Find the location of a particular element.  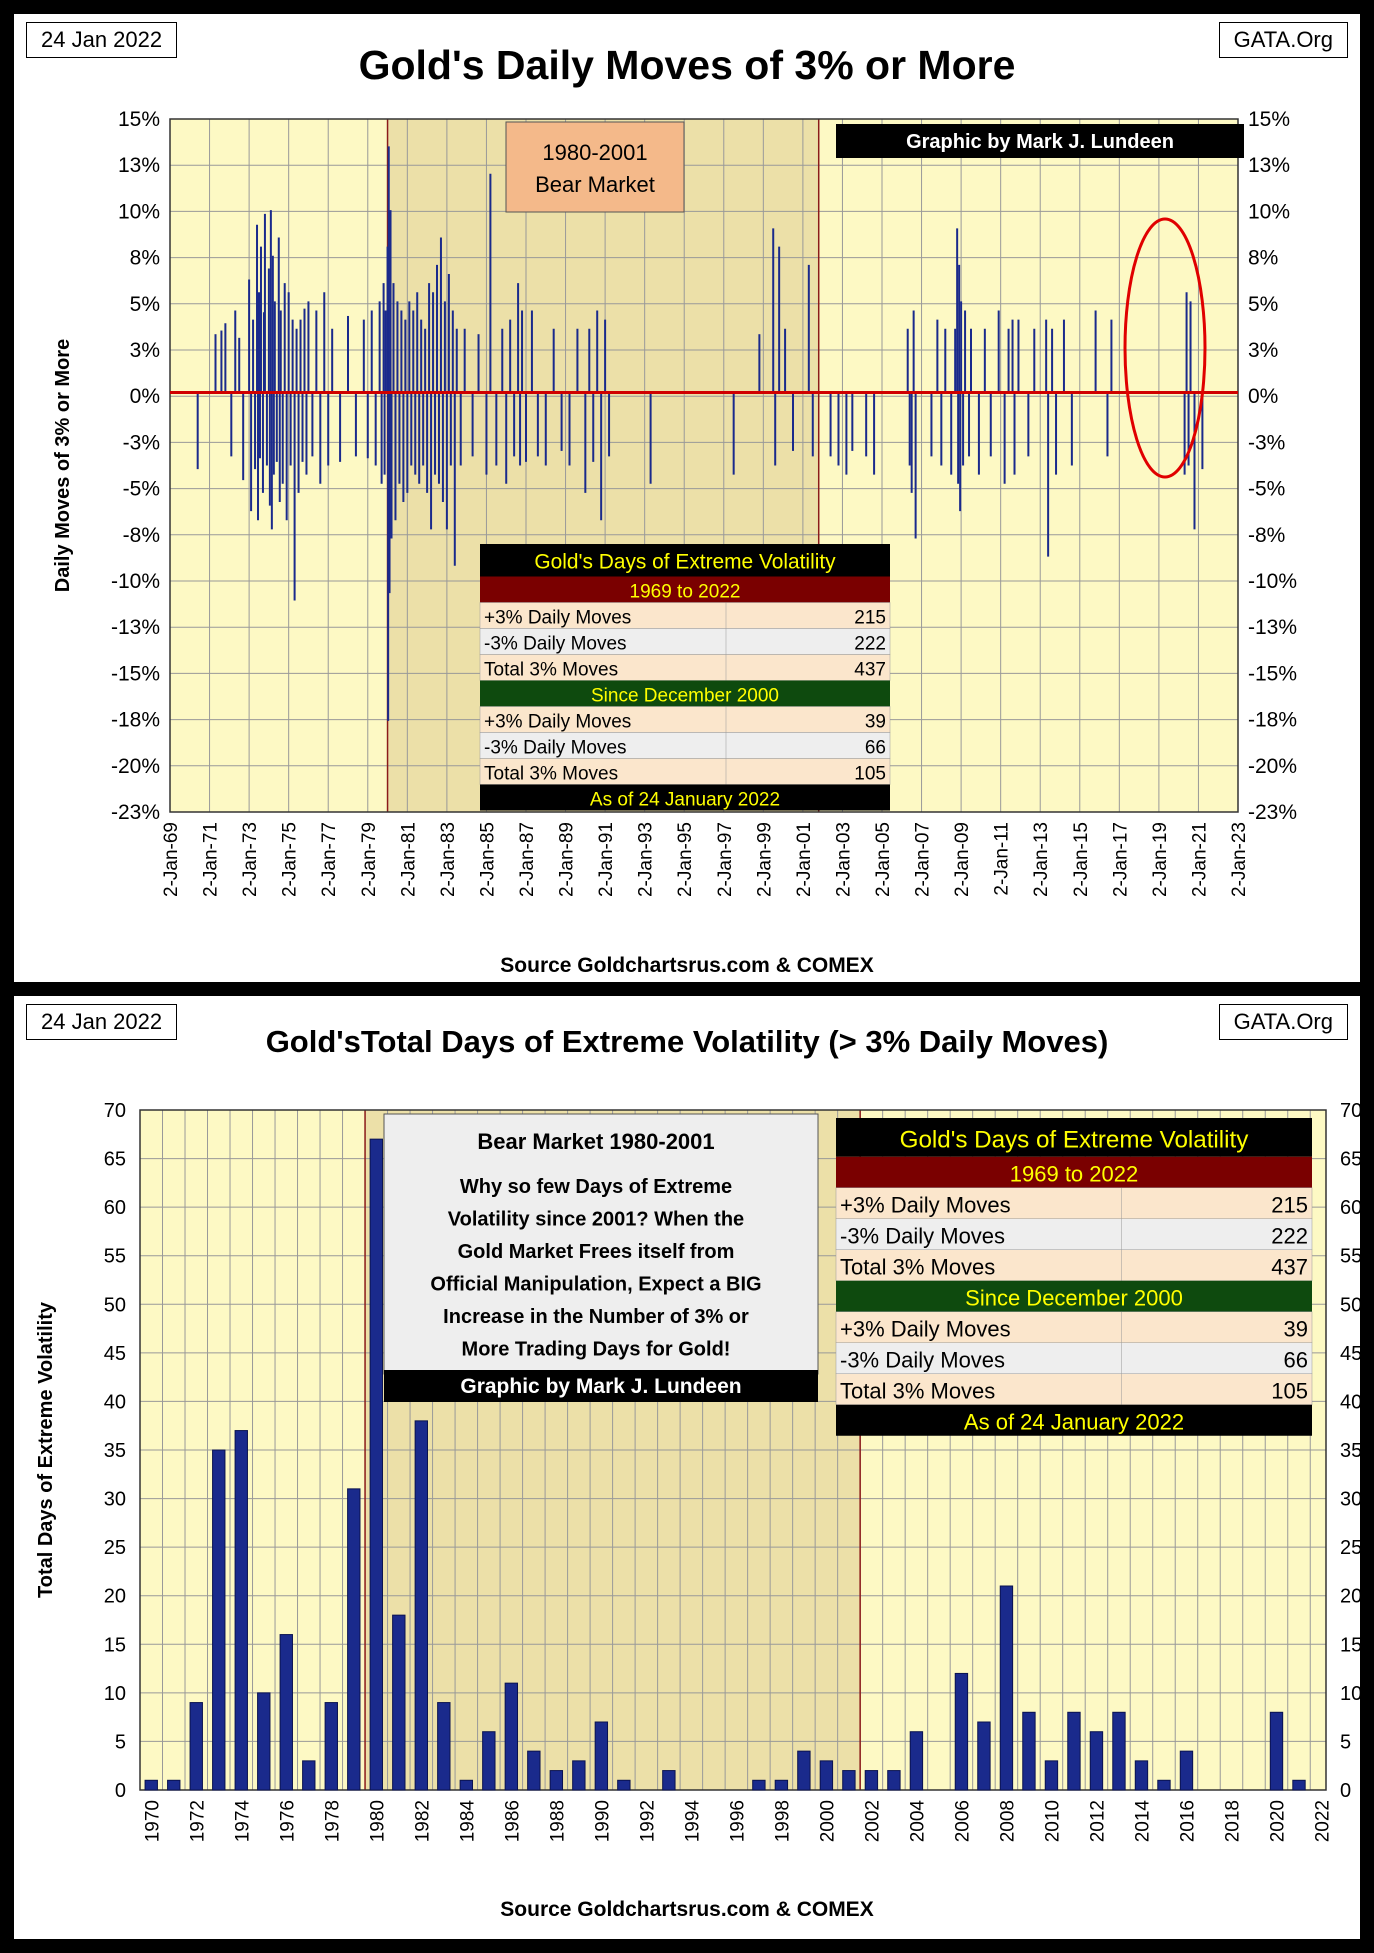

x-tick-label: 1972 is located at coordinates (197, 1821).